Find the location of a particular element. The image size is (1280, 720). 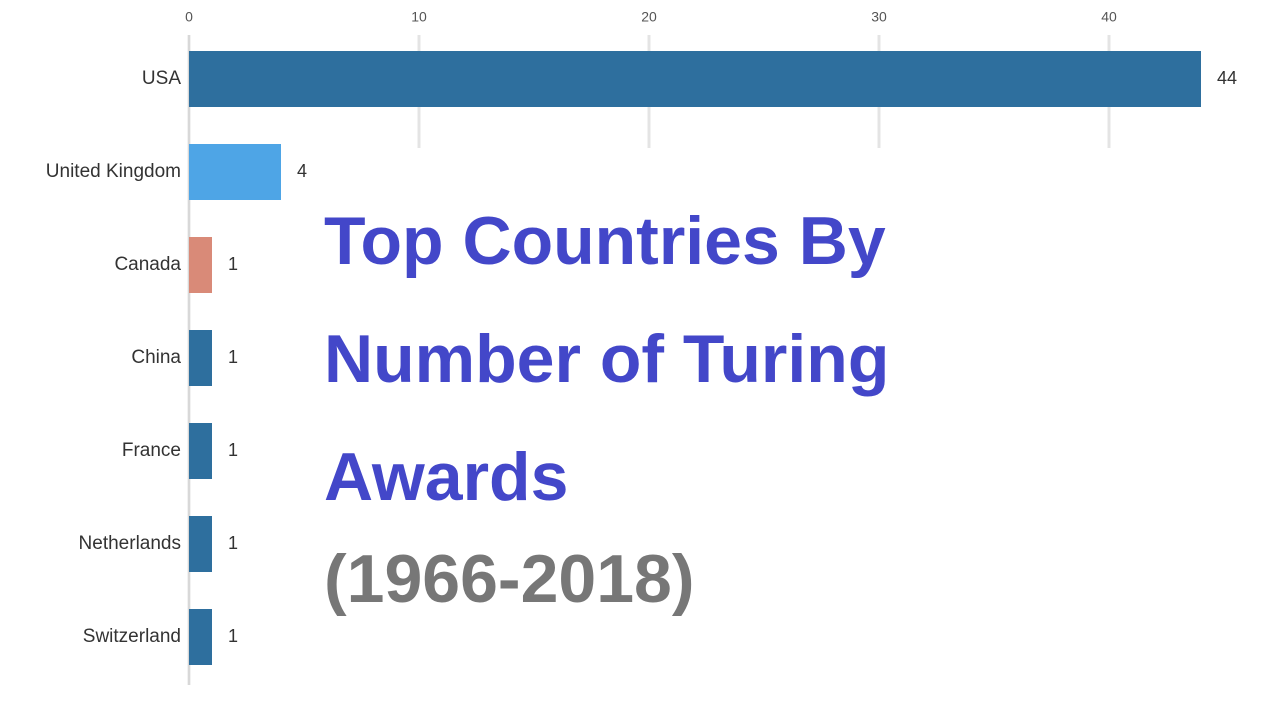

category-label: France is located at coordinates (151, 450).